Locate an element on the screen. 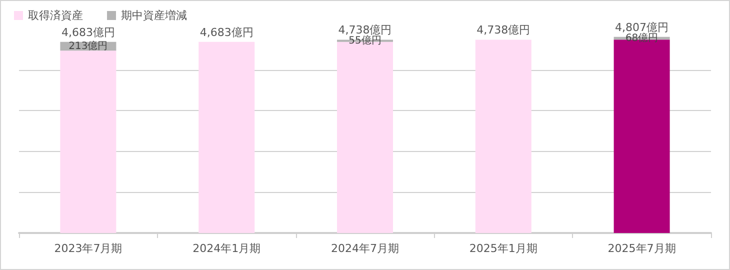 This screenshot has height=270, width=730. total-label: 4,807億円 is located at coordinates (642, 27).